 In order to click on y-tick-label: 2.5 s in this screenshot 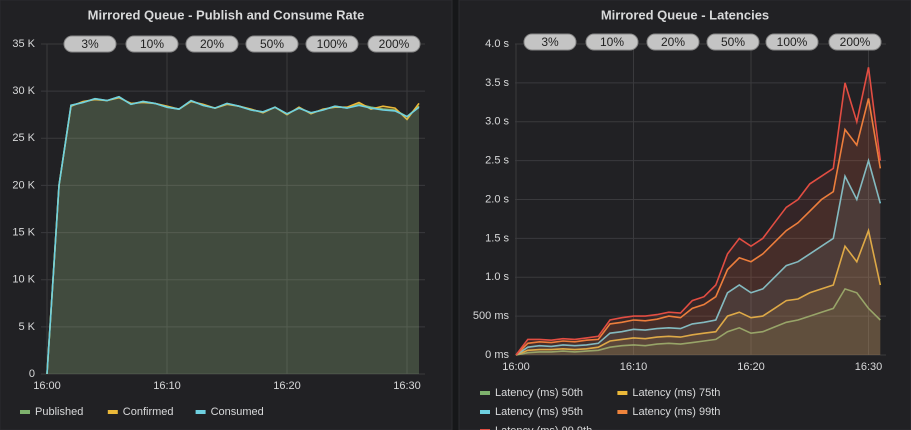, I will do `click(497, 161)`.